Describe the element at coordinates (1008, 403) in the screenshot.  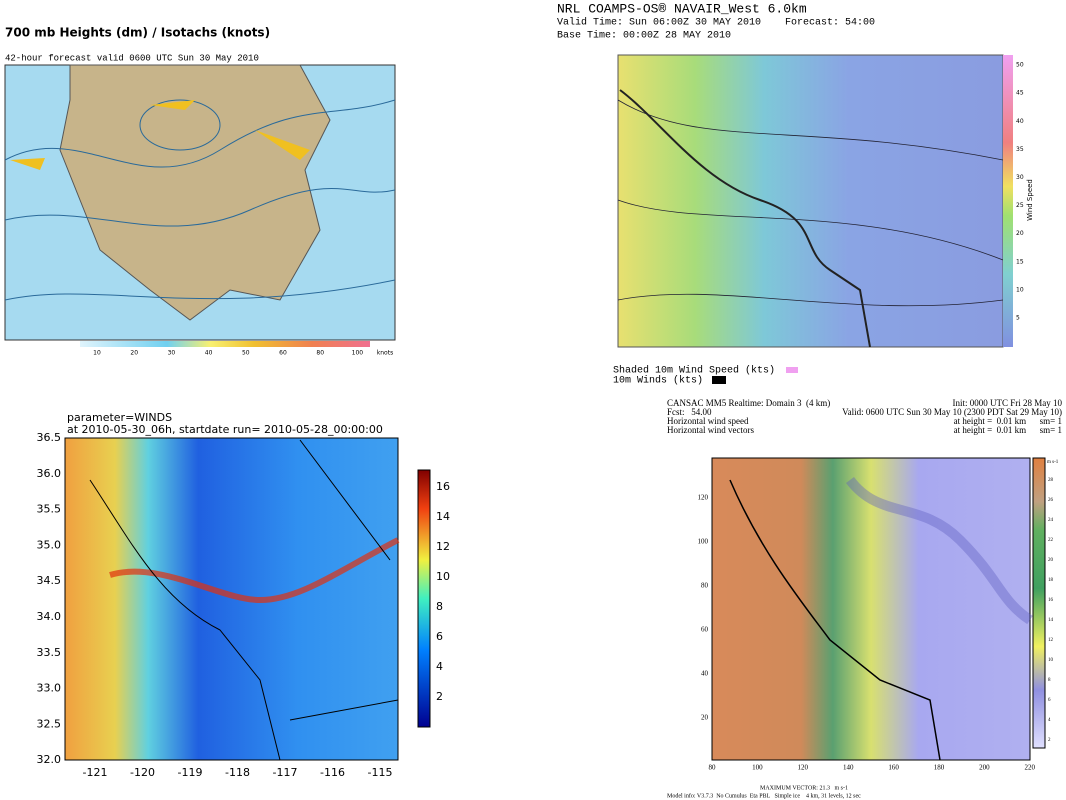
I see `header-line: Init: 0000 UTC Fri 28 May 10` at that location.